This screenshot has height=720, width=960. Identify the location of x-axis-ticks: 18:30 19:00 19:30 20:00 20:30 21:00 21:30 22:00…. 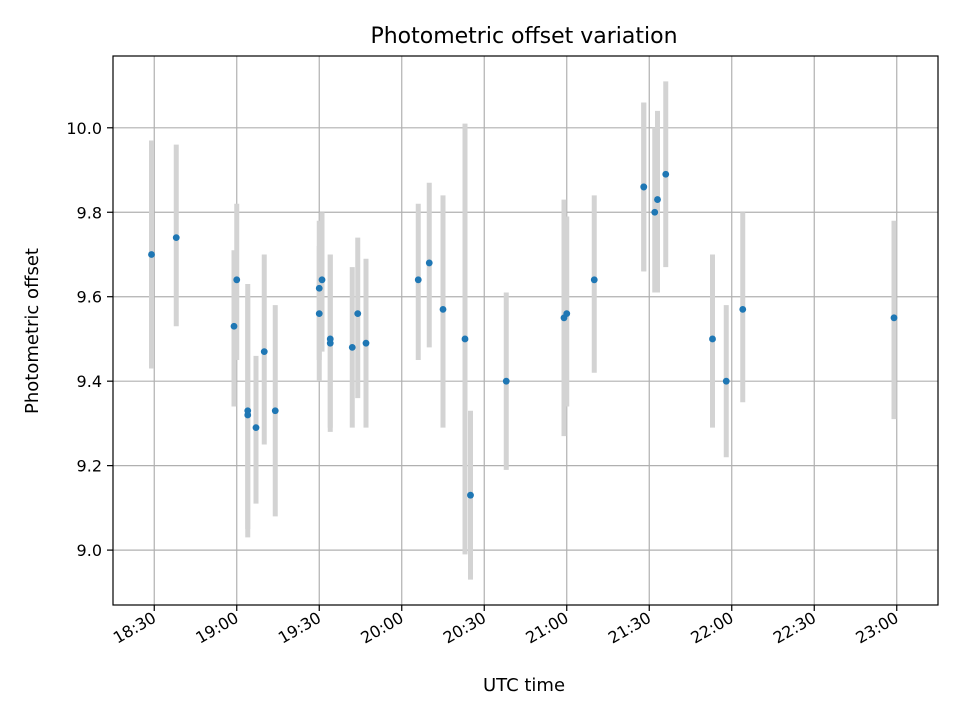
(506, 626).